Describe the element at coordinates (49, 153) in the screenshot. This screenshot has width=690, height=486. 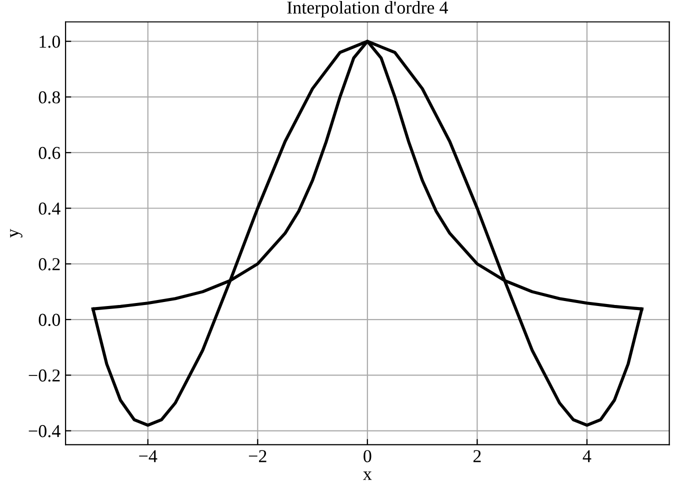
I see `y-tick-label: 0.6` at that location.